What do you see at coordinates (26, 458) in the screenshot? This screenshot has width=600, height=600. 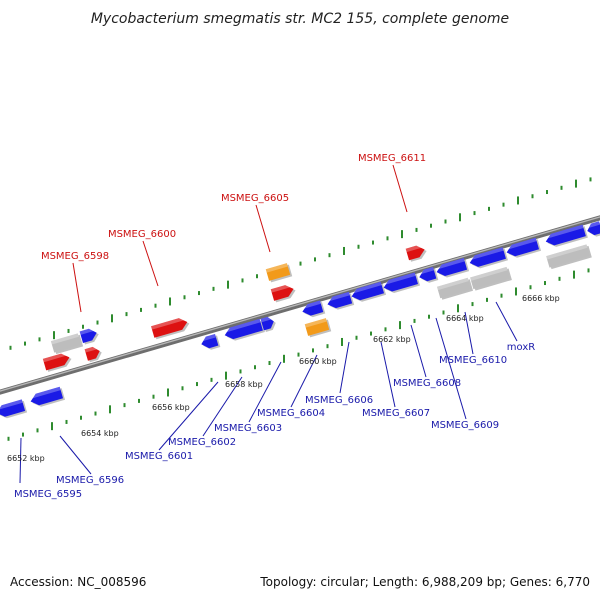 I see `scale-label: 6652 kbp` at bounding box center [26, 458].